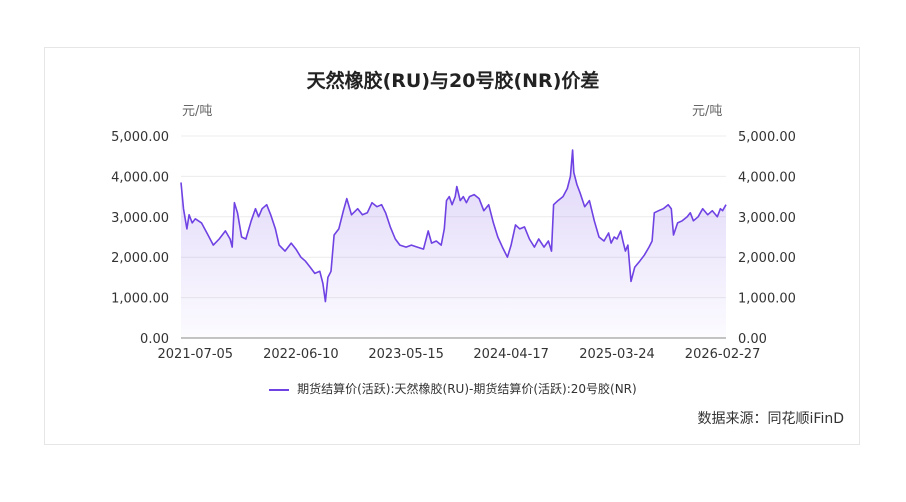 The height and width of the screenshot is (502, 906). I want to click on y-tick-label-right: 4,000.00, so click(767, 177).